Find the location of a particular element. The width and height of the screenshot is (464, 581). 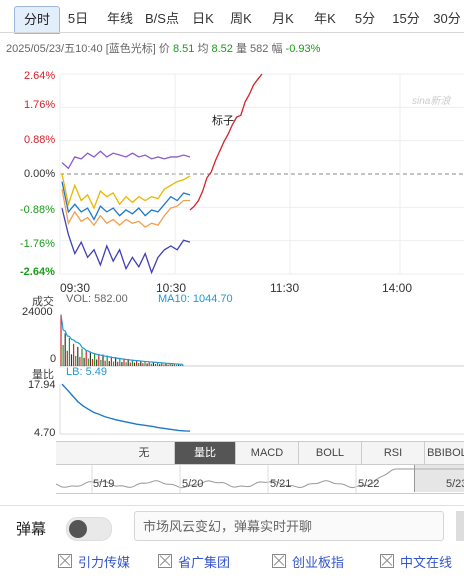

tab-day-k: 日K is located at coordinates (203, 18).